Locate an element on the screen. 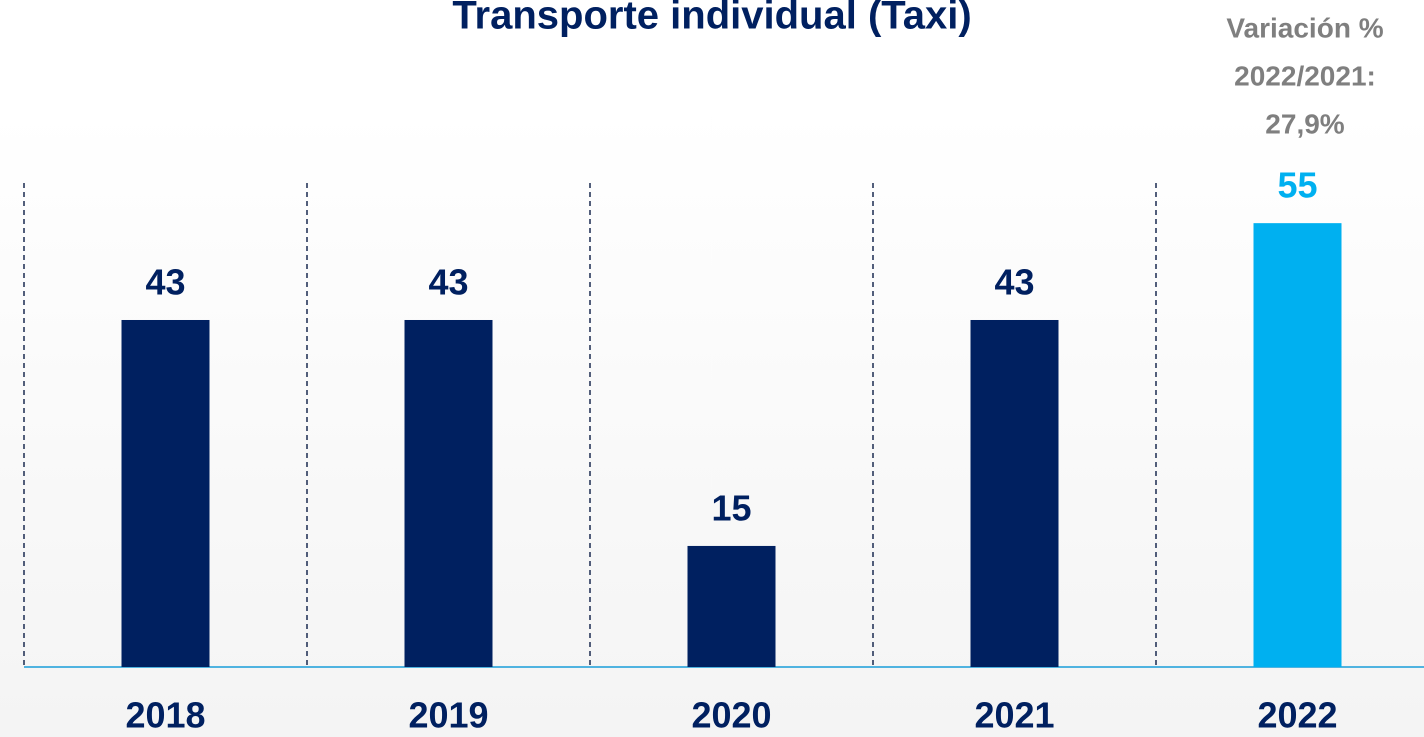 Image resolution: width=1424 pixels, height=737 pixels. data-label: 15 is located at coordinates (731, 507).